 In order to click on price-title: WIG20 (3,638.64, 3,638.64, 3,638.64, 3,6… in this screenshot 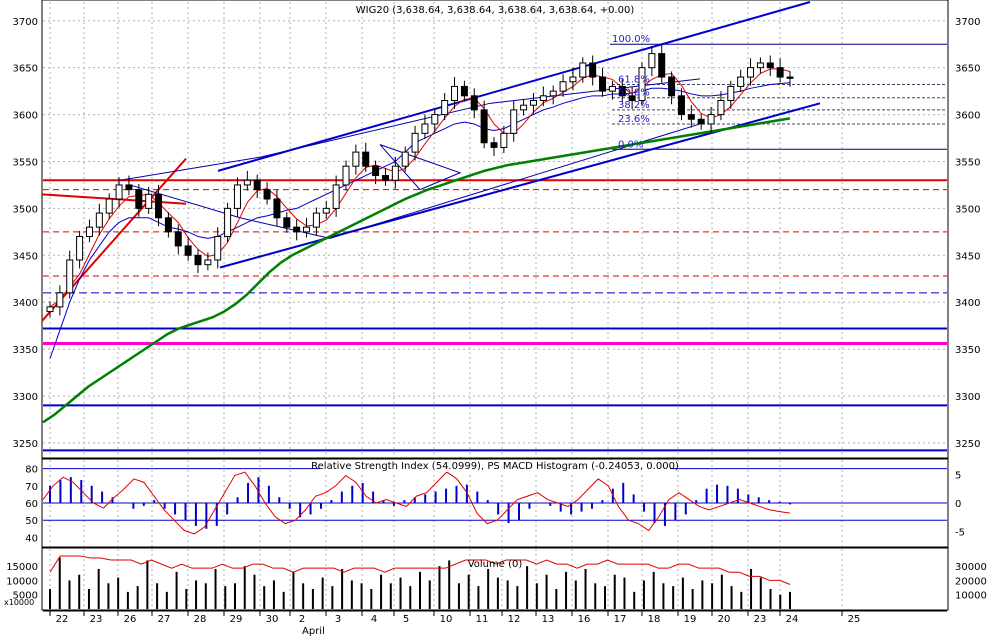, I will do `click(495, 10)`.